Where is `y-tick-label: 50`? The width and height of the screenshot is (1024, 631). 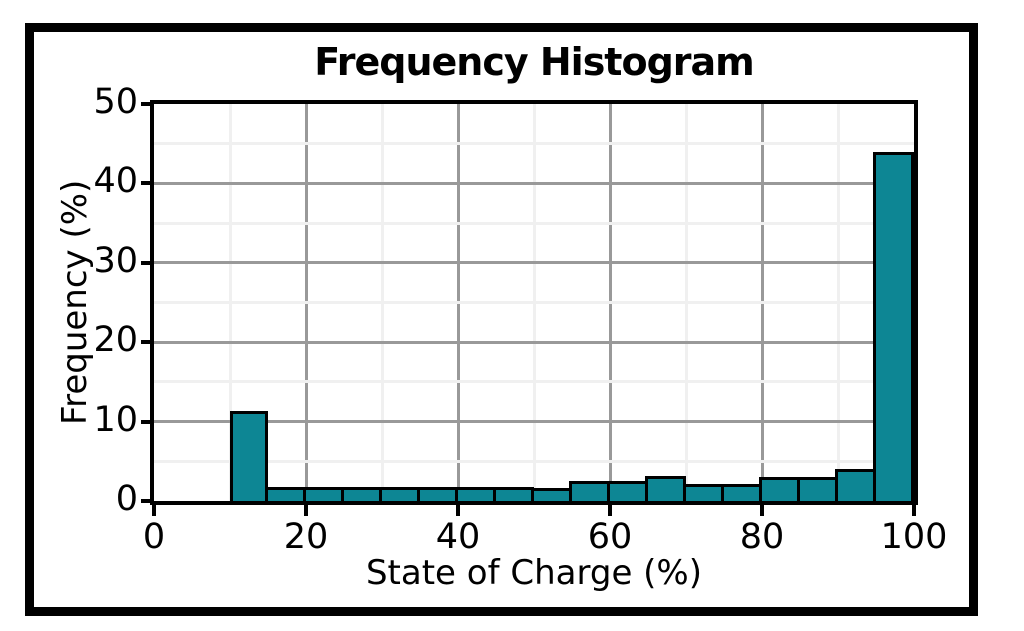
y-tick-label: 50 is located at coordinates (115, 102).